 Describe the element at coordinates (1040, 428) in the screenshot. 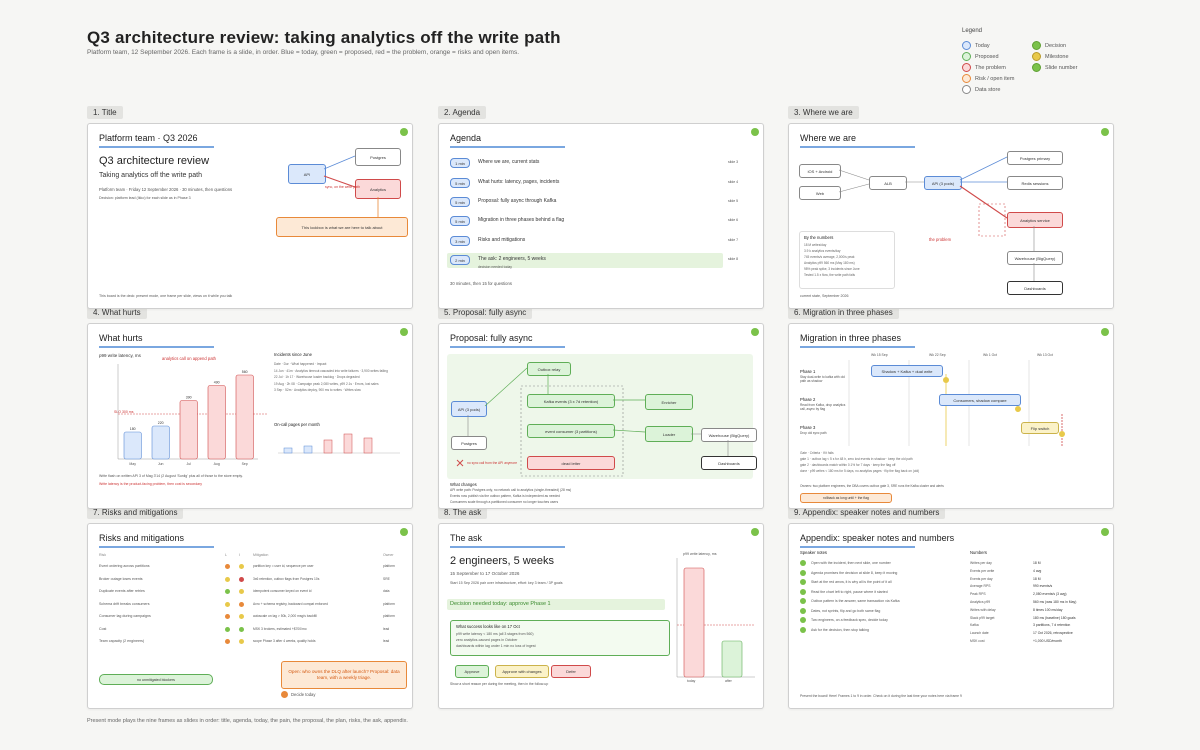

I see `phase-3-bar: Flip switch` at that location.